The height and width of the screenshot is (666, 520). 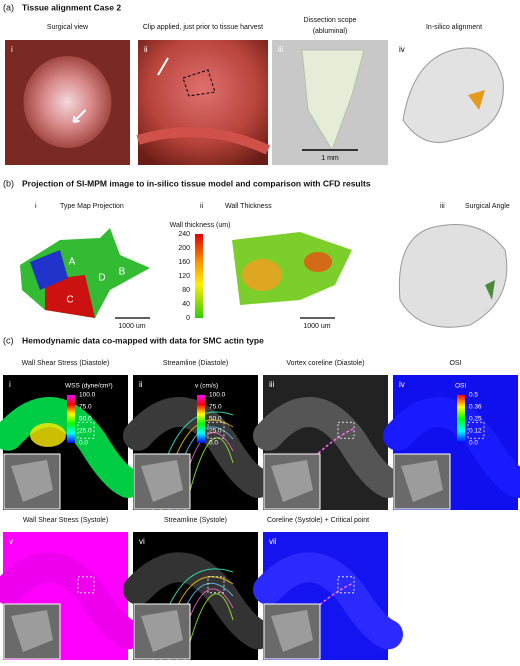 What do you see at coordinates (184, 248) in the screenshot?
I see `colorbar-tick: 200` at bounding box center [184, 248].